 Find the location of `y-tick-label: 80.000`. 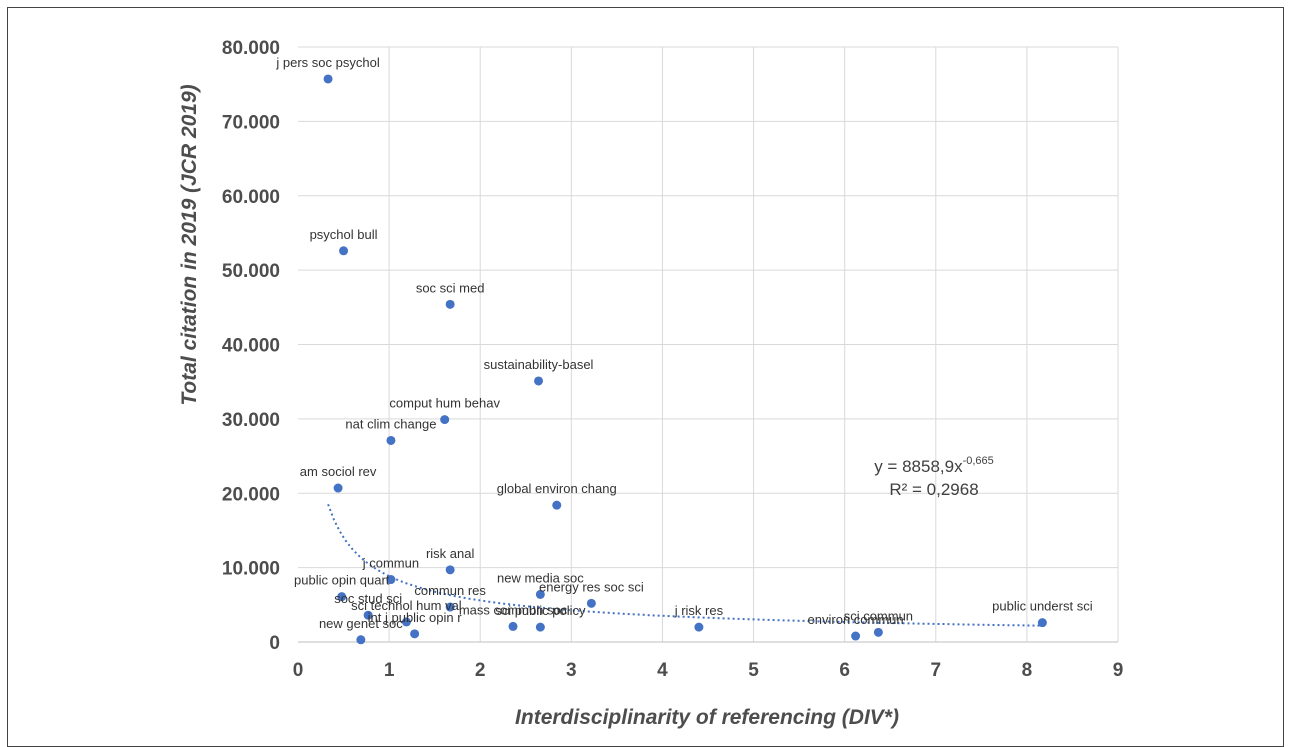

y-tick-label: 80.000 is located at coordinates (251, 48).